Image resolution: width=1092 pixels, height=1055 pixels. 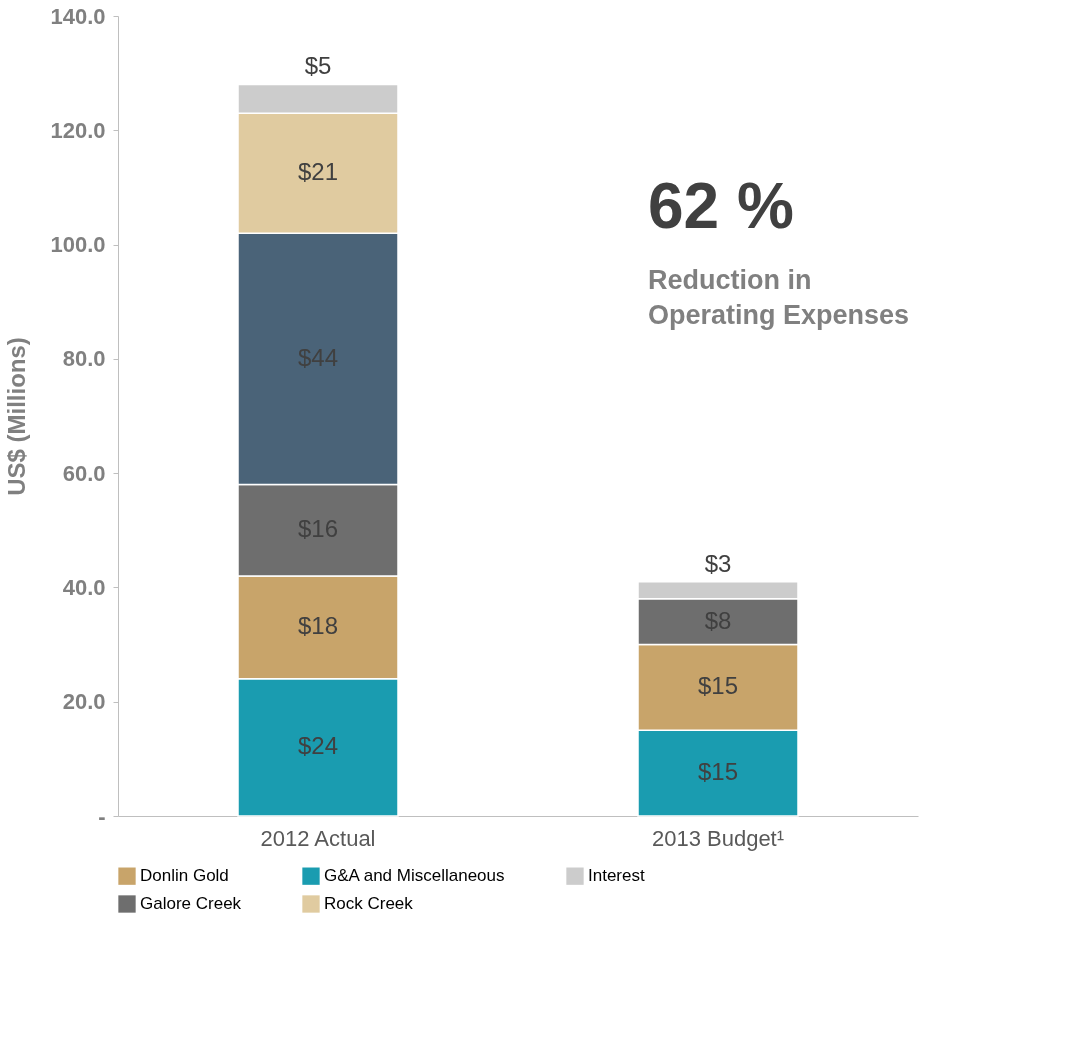 What do you see at coordinates (84, 473) in the screenshot?
I see `y-tick-label: 60.0` at bounding box center [84, 473].